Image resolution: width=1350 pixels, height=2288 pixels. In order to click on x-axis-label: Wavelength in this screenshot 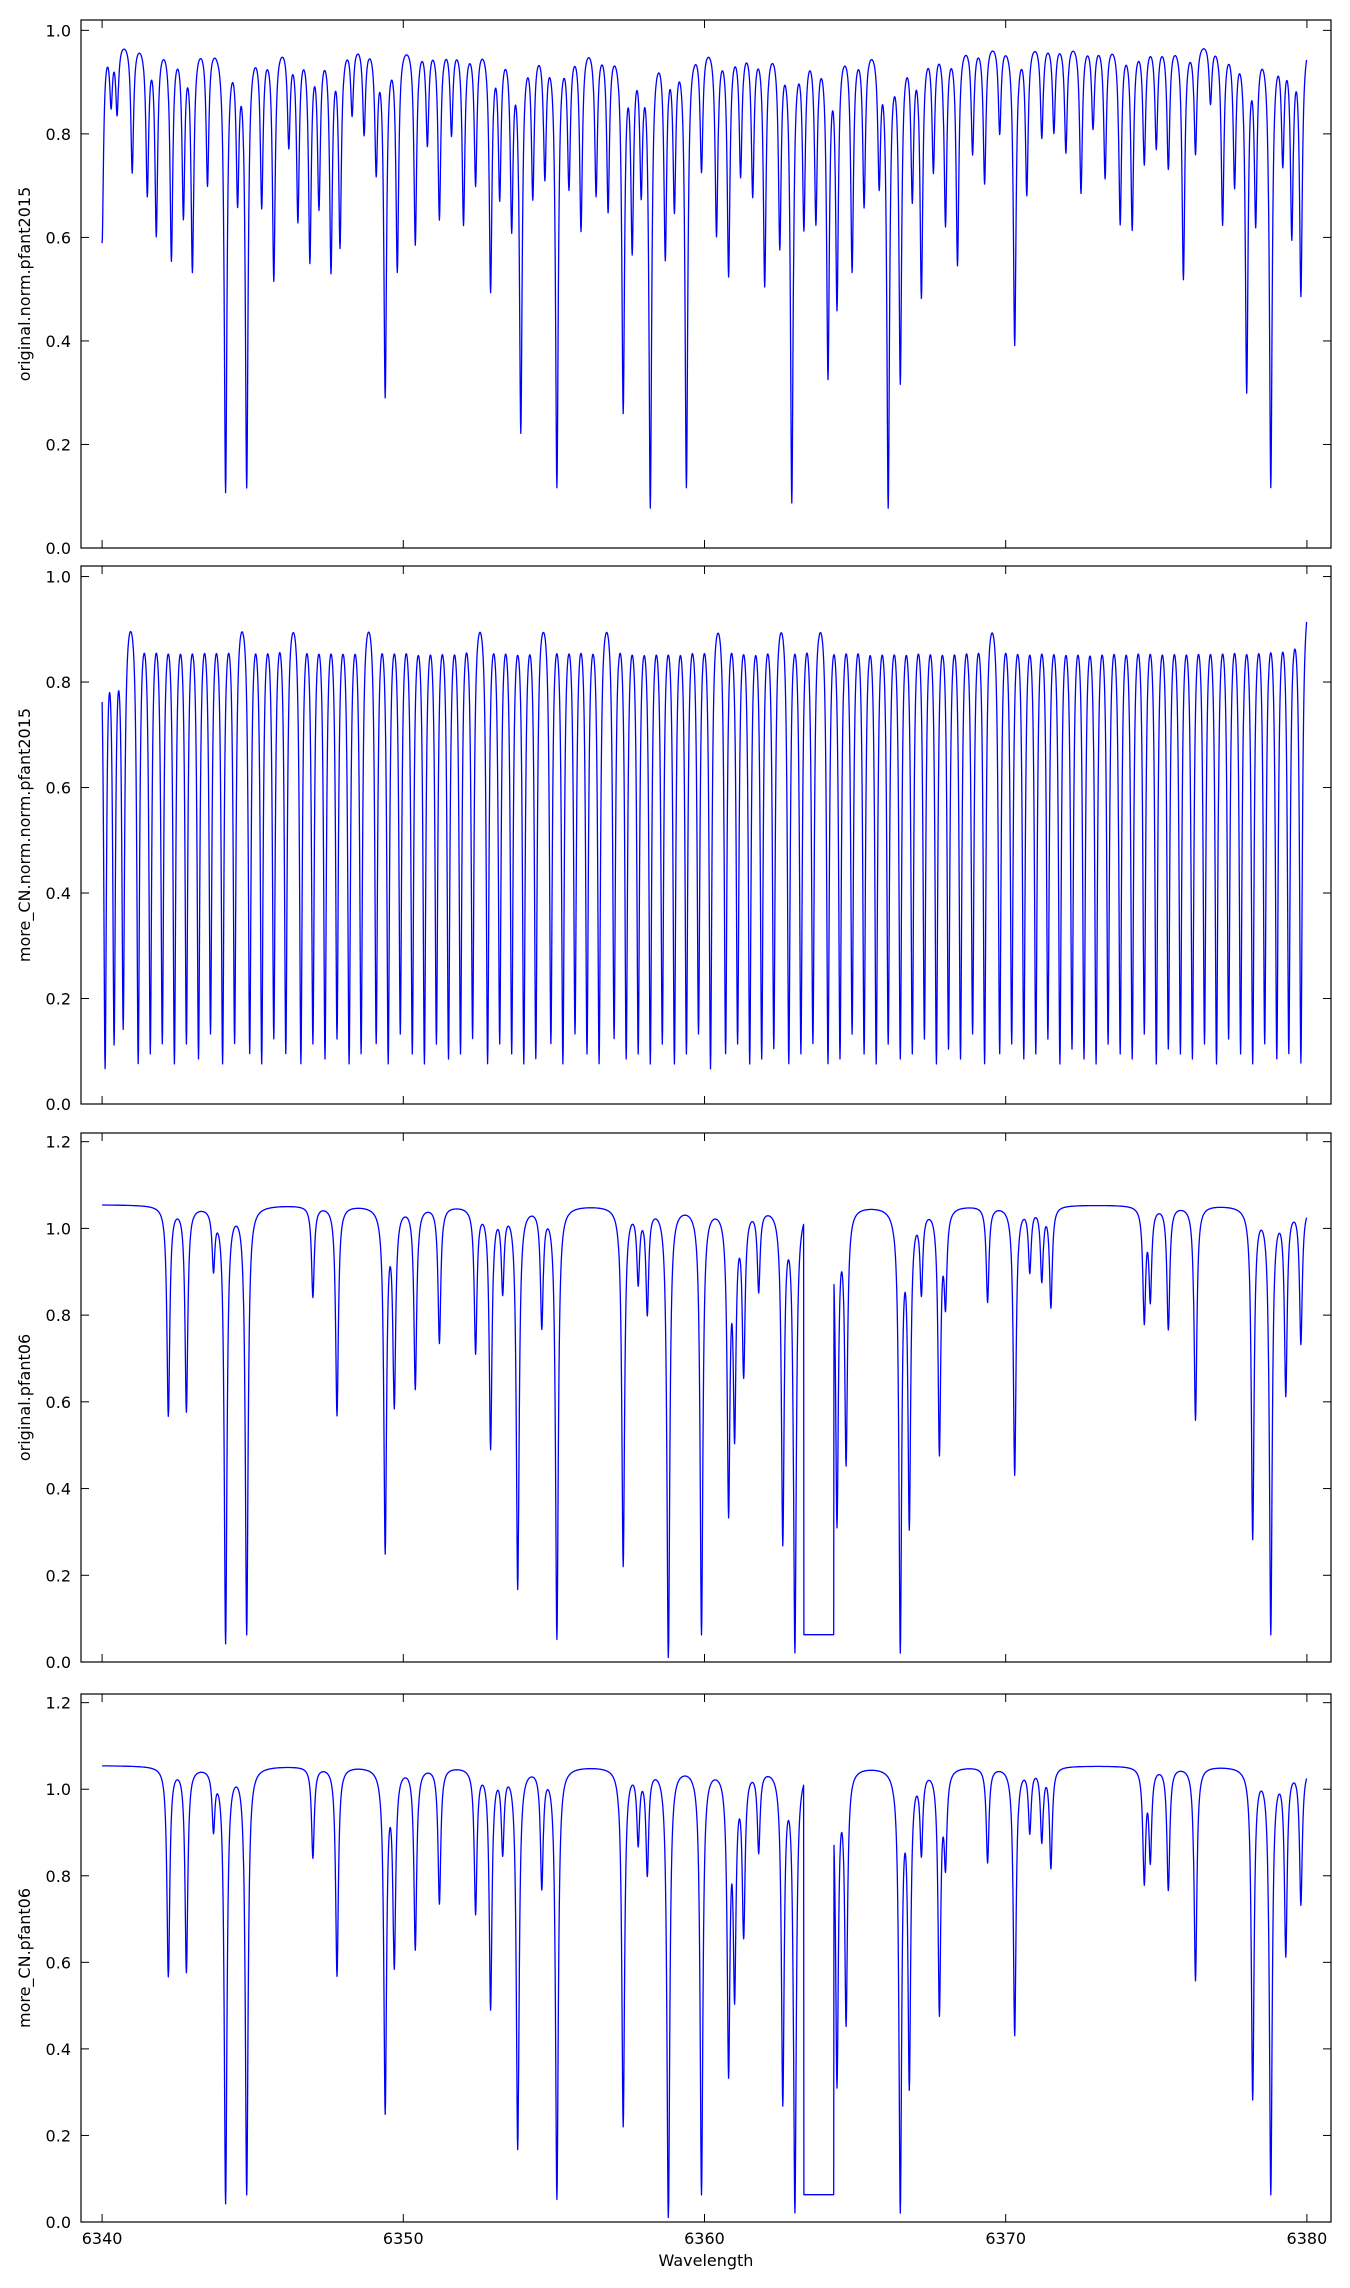, I will do `click(706, 2260)`.